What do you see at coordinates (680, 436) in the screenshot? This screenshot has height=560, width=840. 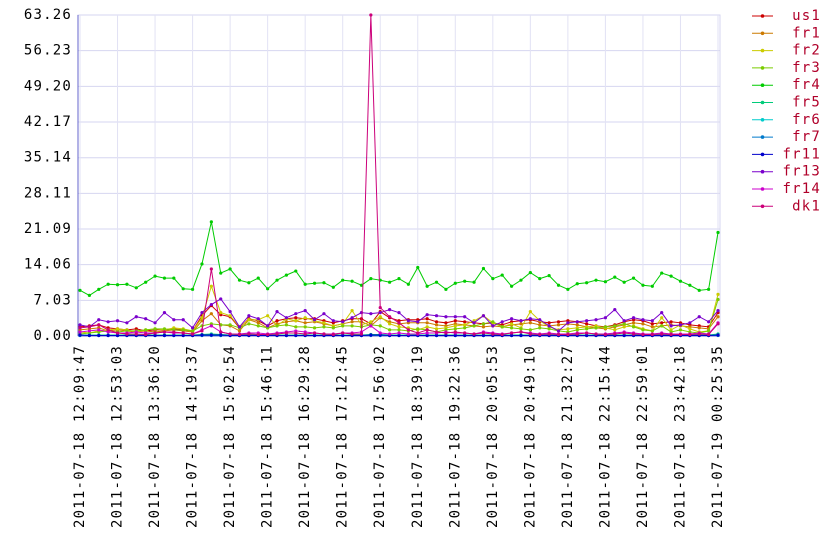 I see `x-tick-label: 2011-07-18 23:42:18` at bounding box center [680, 436].